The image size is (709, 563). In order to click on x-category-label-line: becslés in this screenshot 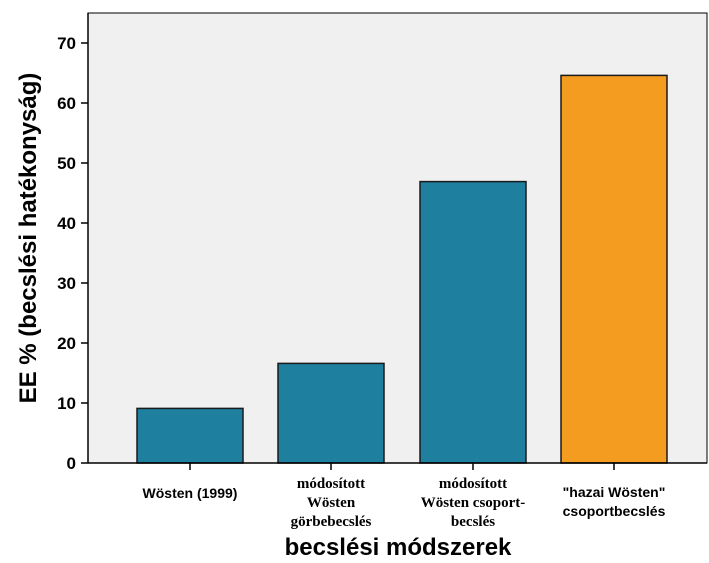, I will do `click(473, 522)`.